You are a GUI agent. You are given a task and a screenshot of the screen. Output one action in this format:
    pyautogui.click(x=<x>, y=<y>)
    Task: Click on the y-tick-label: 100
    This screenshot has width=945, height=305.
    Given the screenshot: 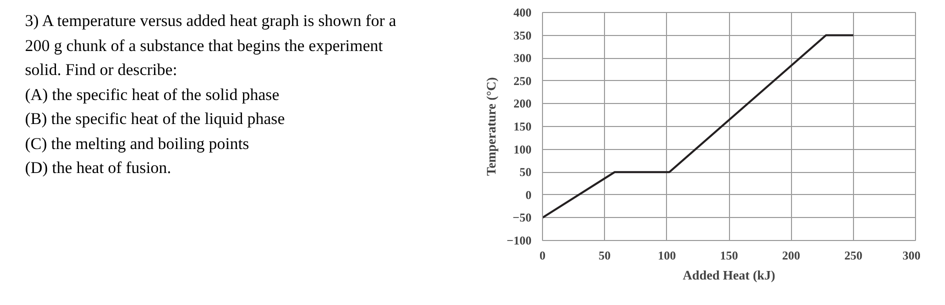 What is the action you would take?
    pyautogui.click(x=523, y=149)
    